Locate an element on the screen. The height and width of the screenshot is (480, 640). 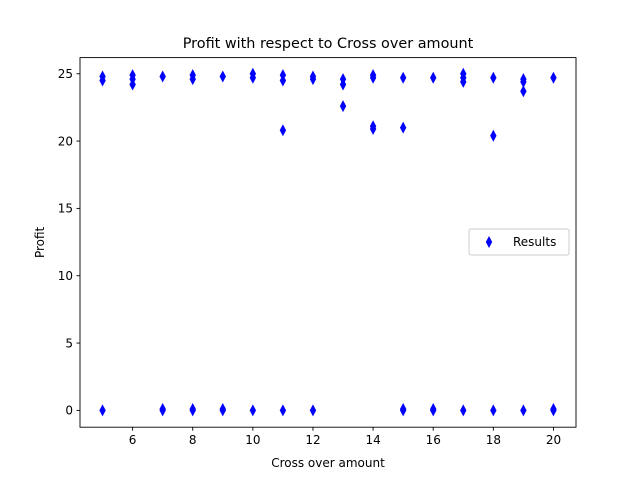
legend-marker-icon is located at coordinates (489, 242).